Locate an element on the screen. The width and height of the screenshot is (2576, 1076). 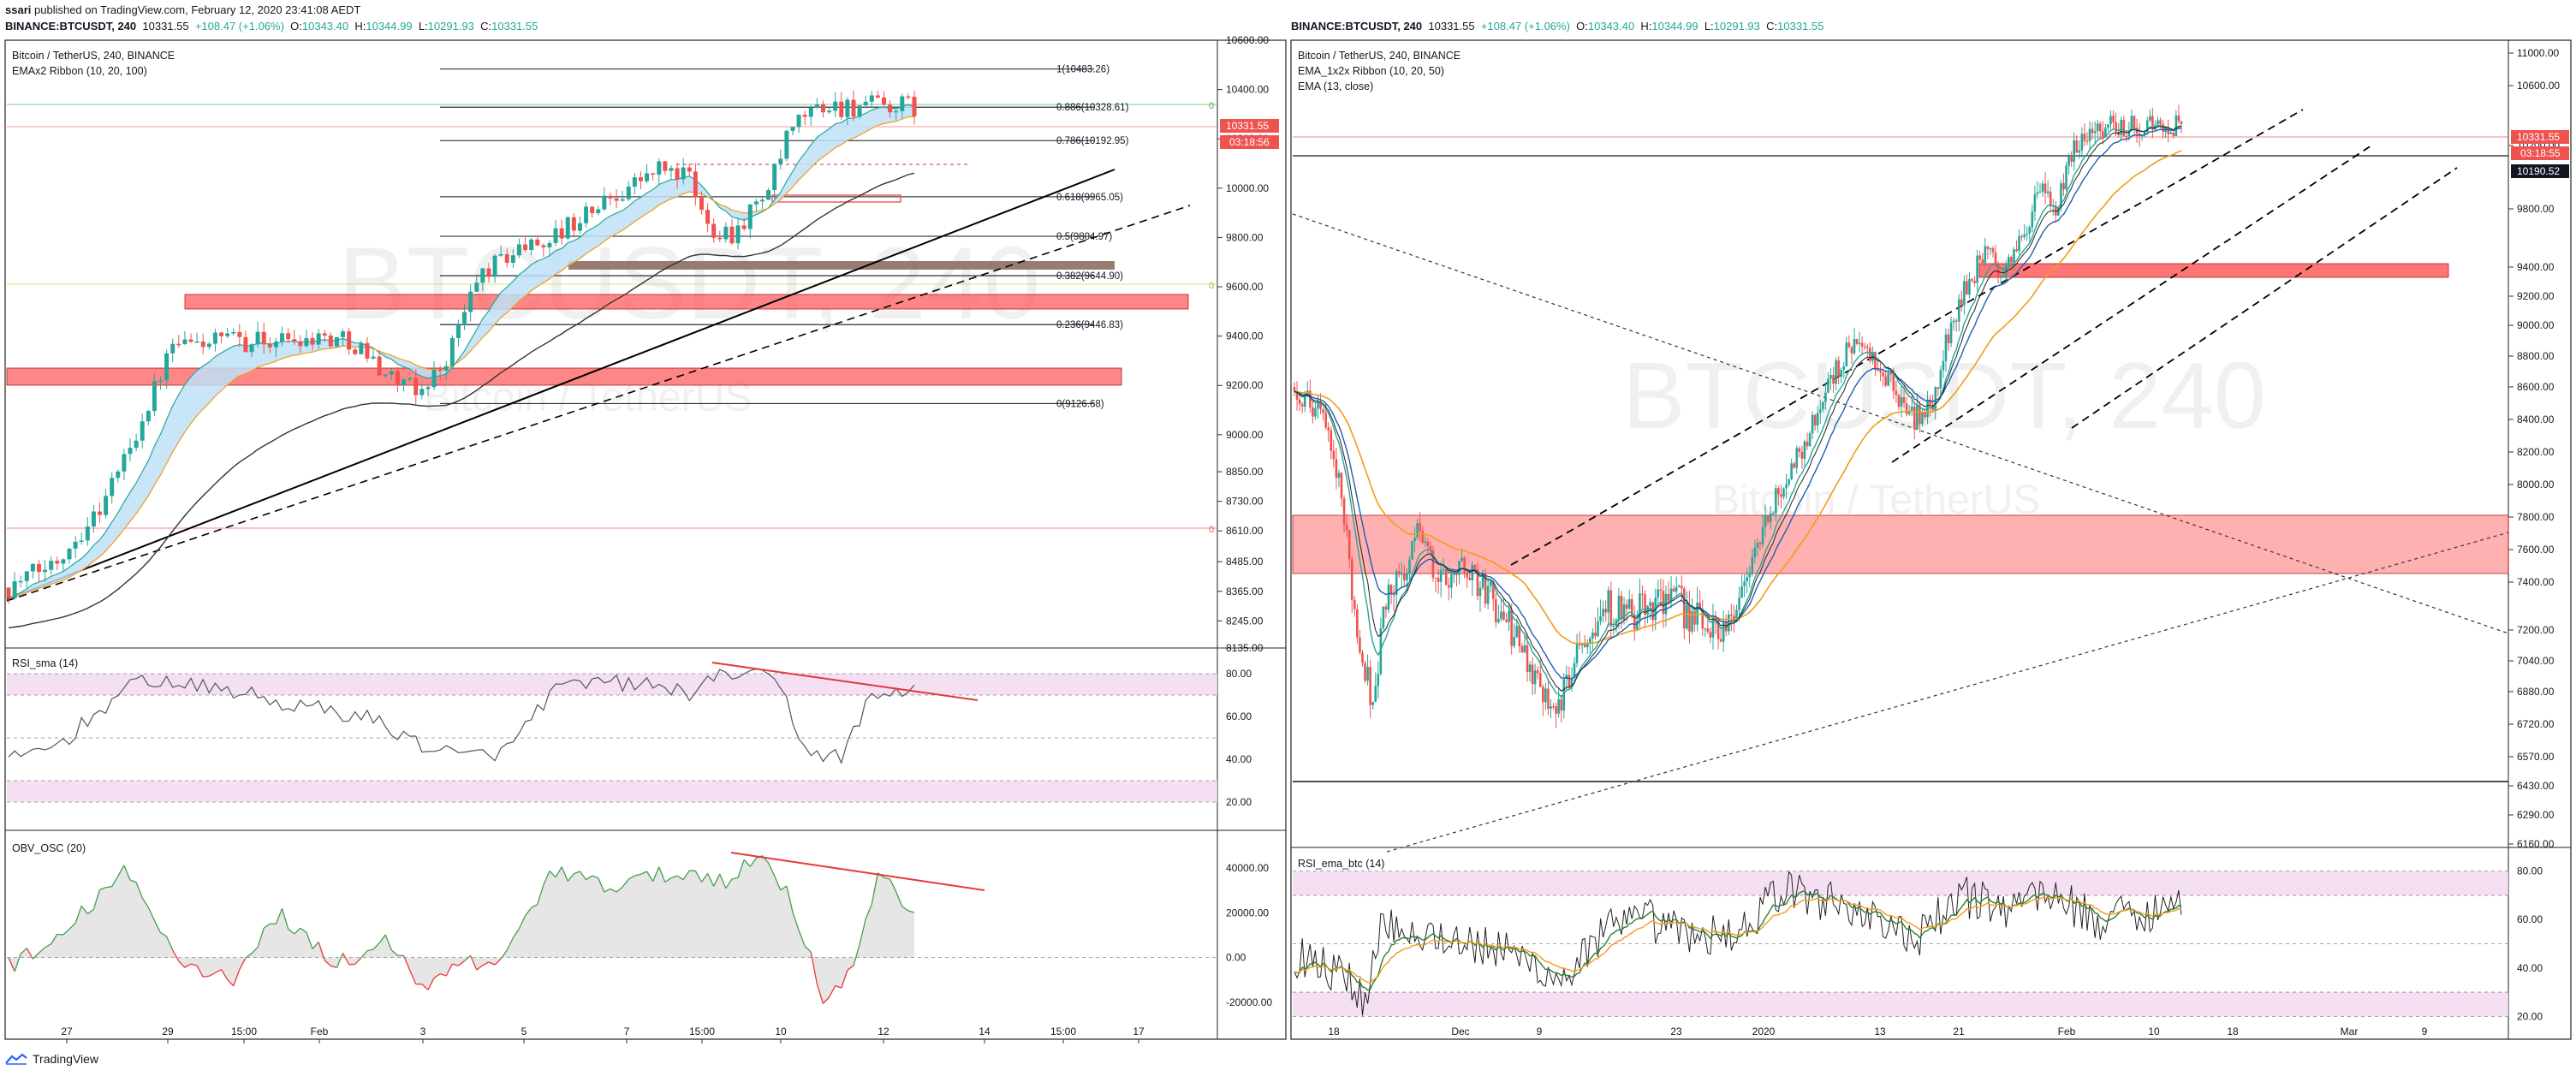
right-level-tag: 10190.52 is located at coordinates (2539, 171).